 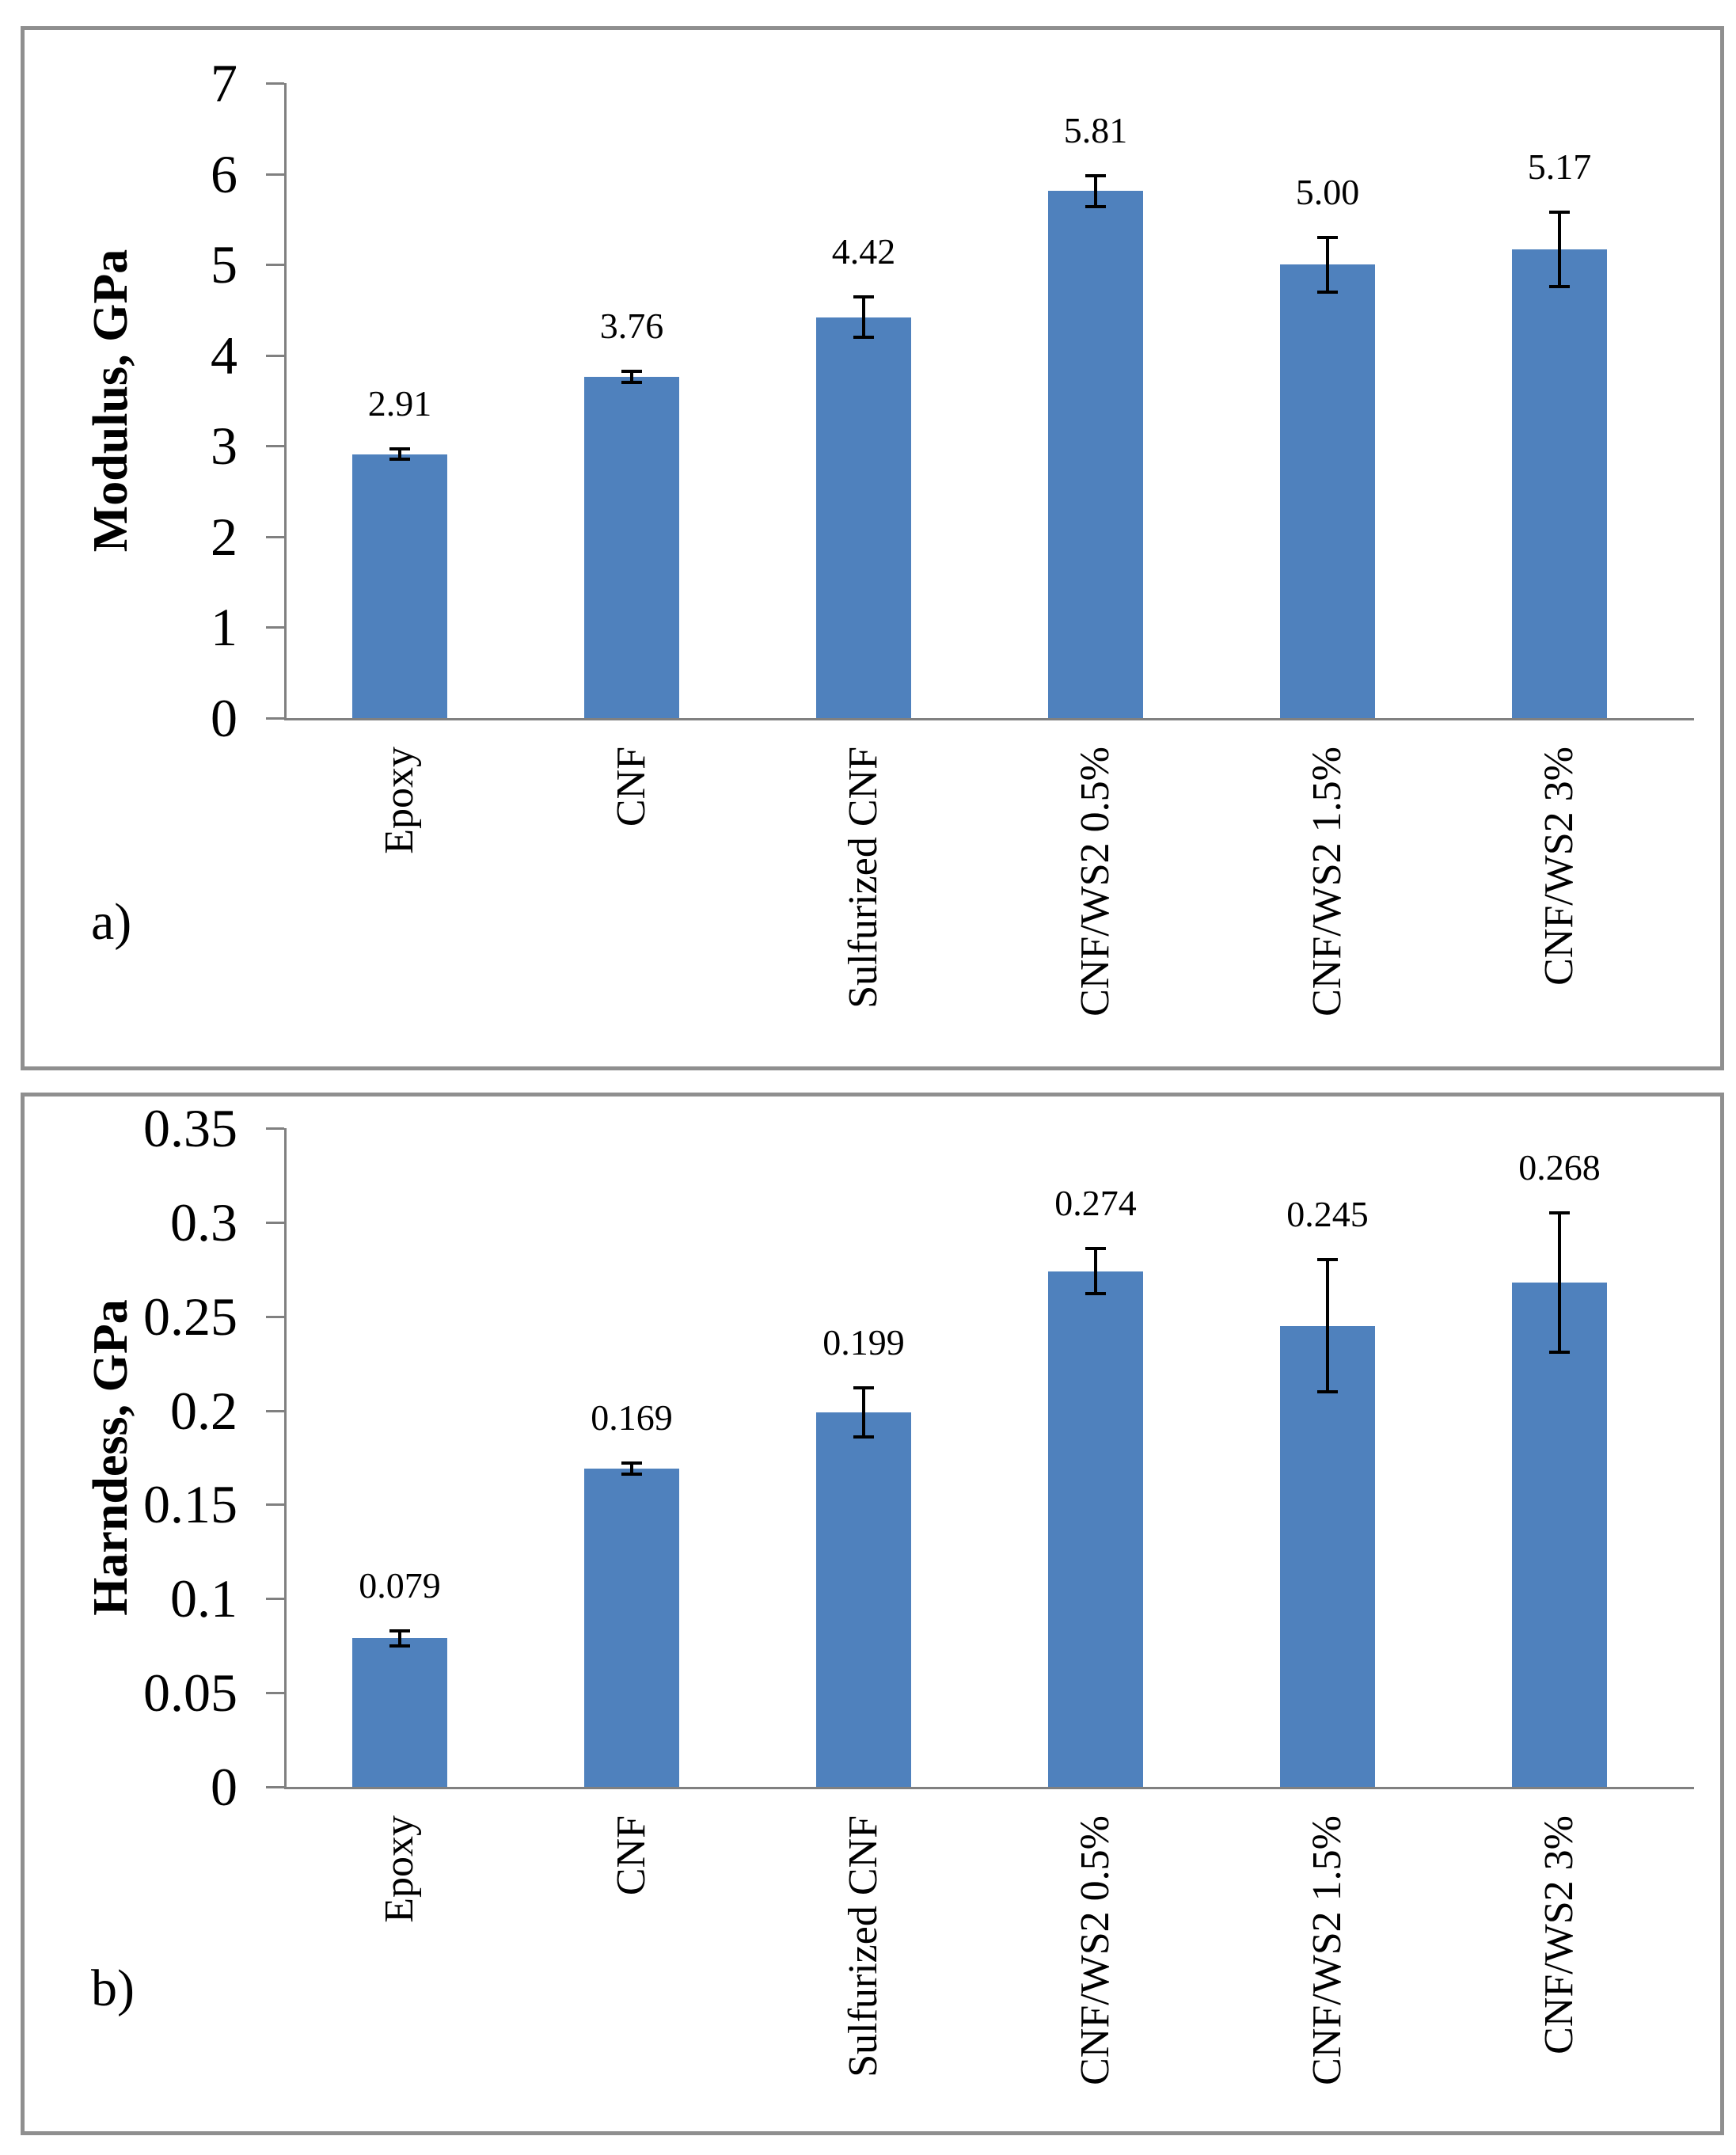 What do you see at coordinates (1559, 166) in the screenshot?
I see `value-label: 5.17` at bounding box center [1559, 166].